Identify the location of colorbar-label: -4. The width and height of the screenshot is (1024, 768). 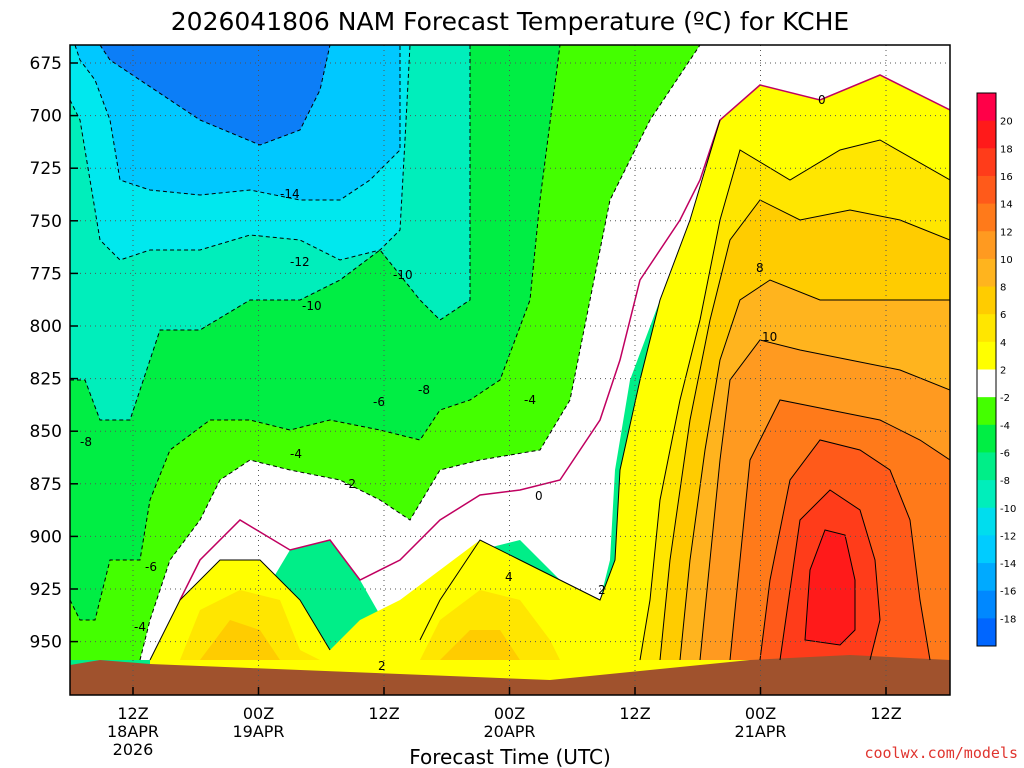
(1005, 426).